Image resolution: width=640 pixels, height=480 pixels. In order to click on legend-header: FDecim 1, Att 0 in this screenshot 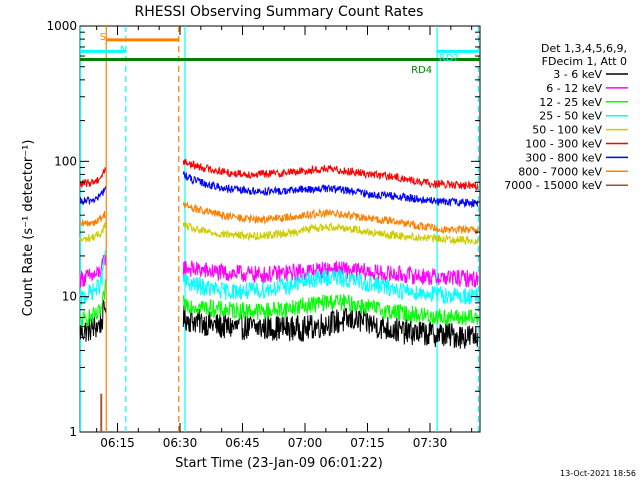, I will do `click(584, 61)`.